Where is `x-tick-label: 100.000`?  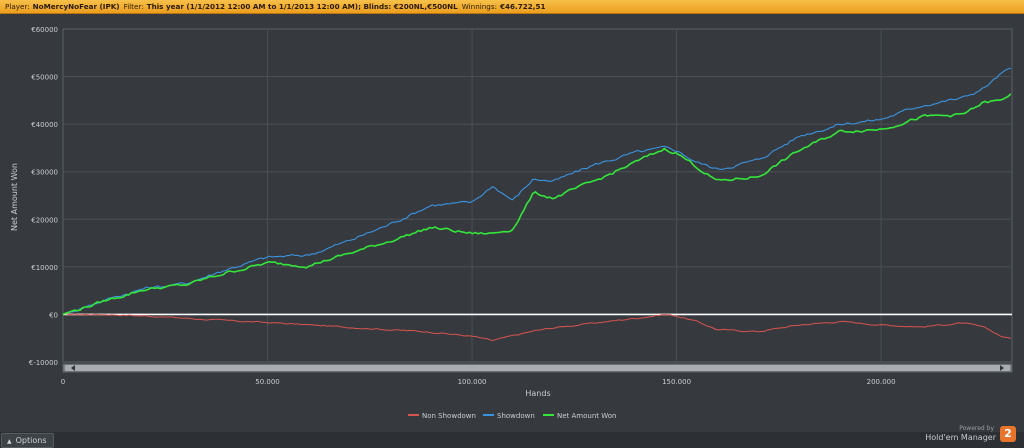 x-tick-label: 100.000 is located at coordinates (472, 382).